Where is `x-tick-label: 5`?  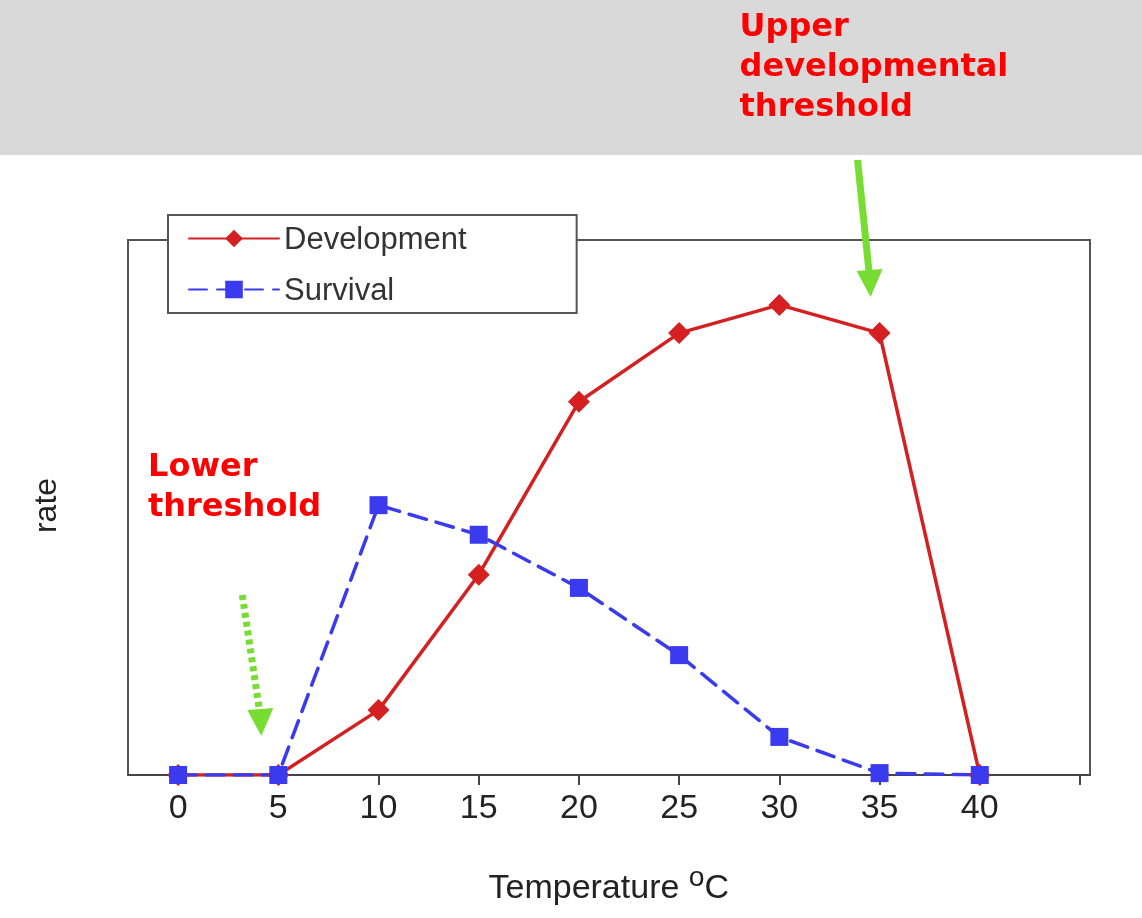 x-tick-label: 5 is located at coordinates (278, 806).